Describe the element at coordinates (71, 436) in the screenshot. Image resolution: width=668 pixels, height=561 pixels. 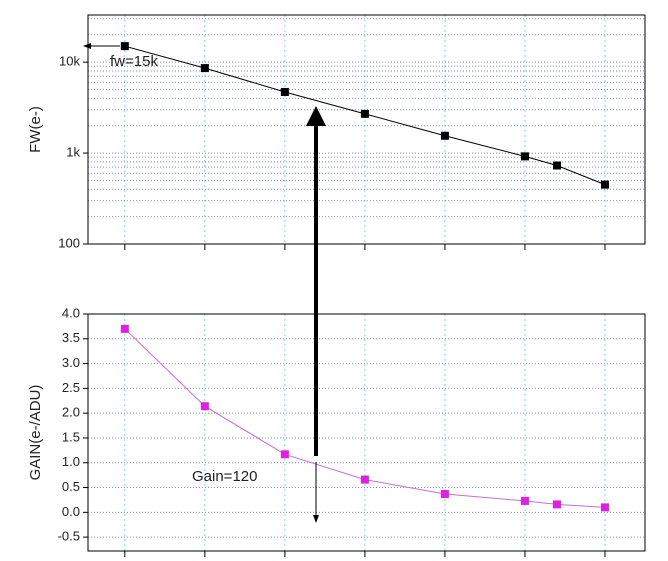
I see `y-tick-label: 1.5` at that location.